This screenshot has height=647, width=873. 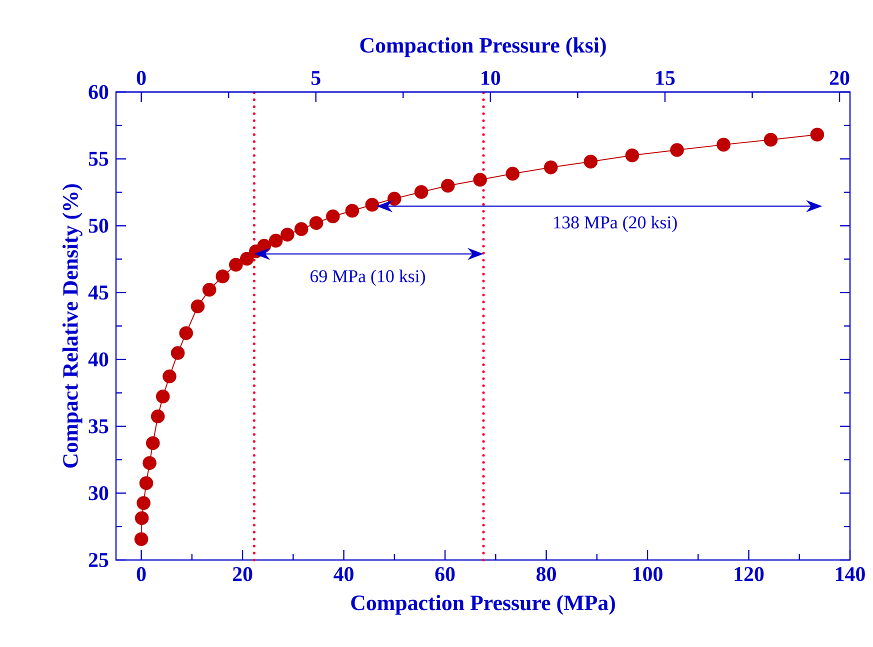 What do you see at coordinates (98, 560) in the screenshot?
I see `y-tick-label: 25` at bounding box center [98, 560].